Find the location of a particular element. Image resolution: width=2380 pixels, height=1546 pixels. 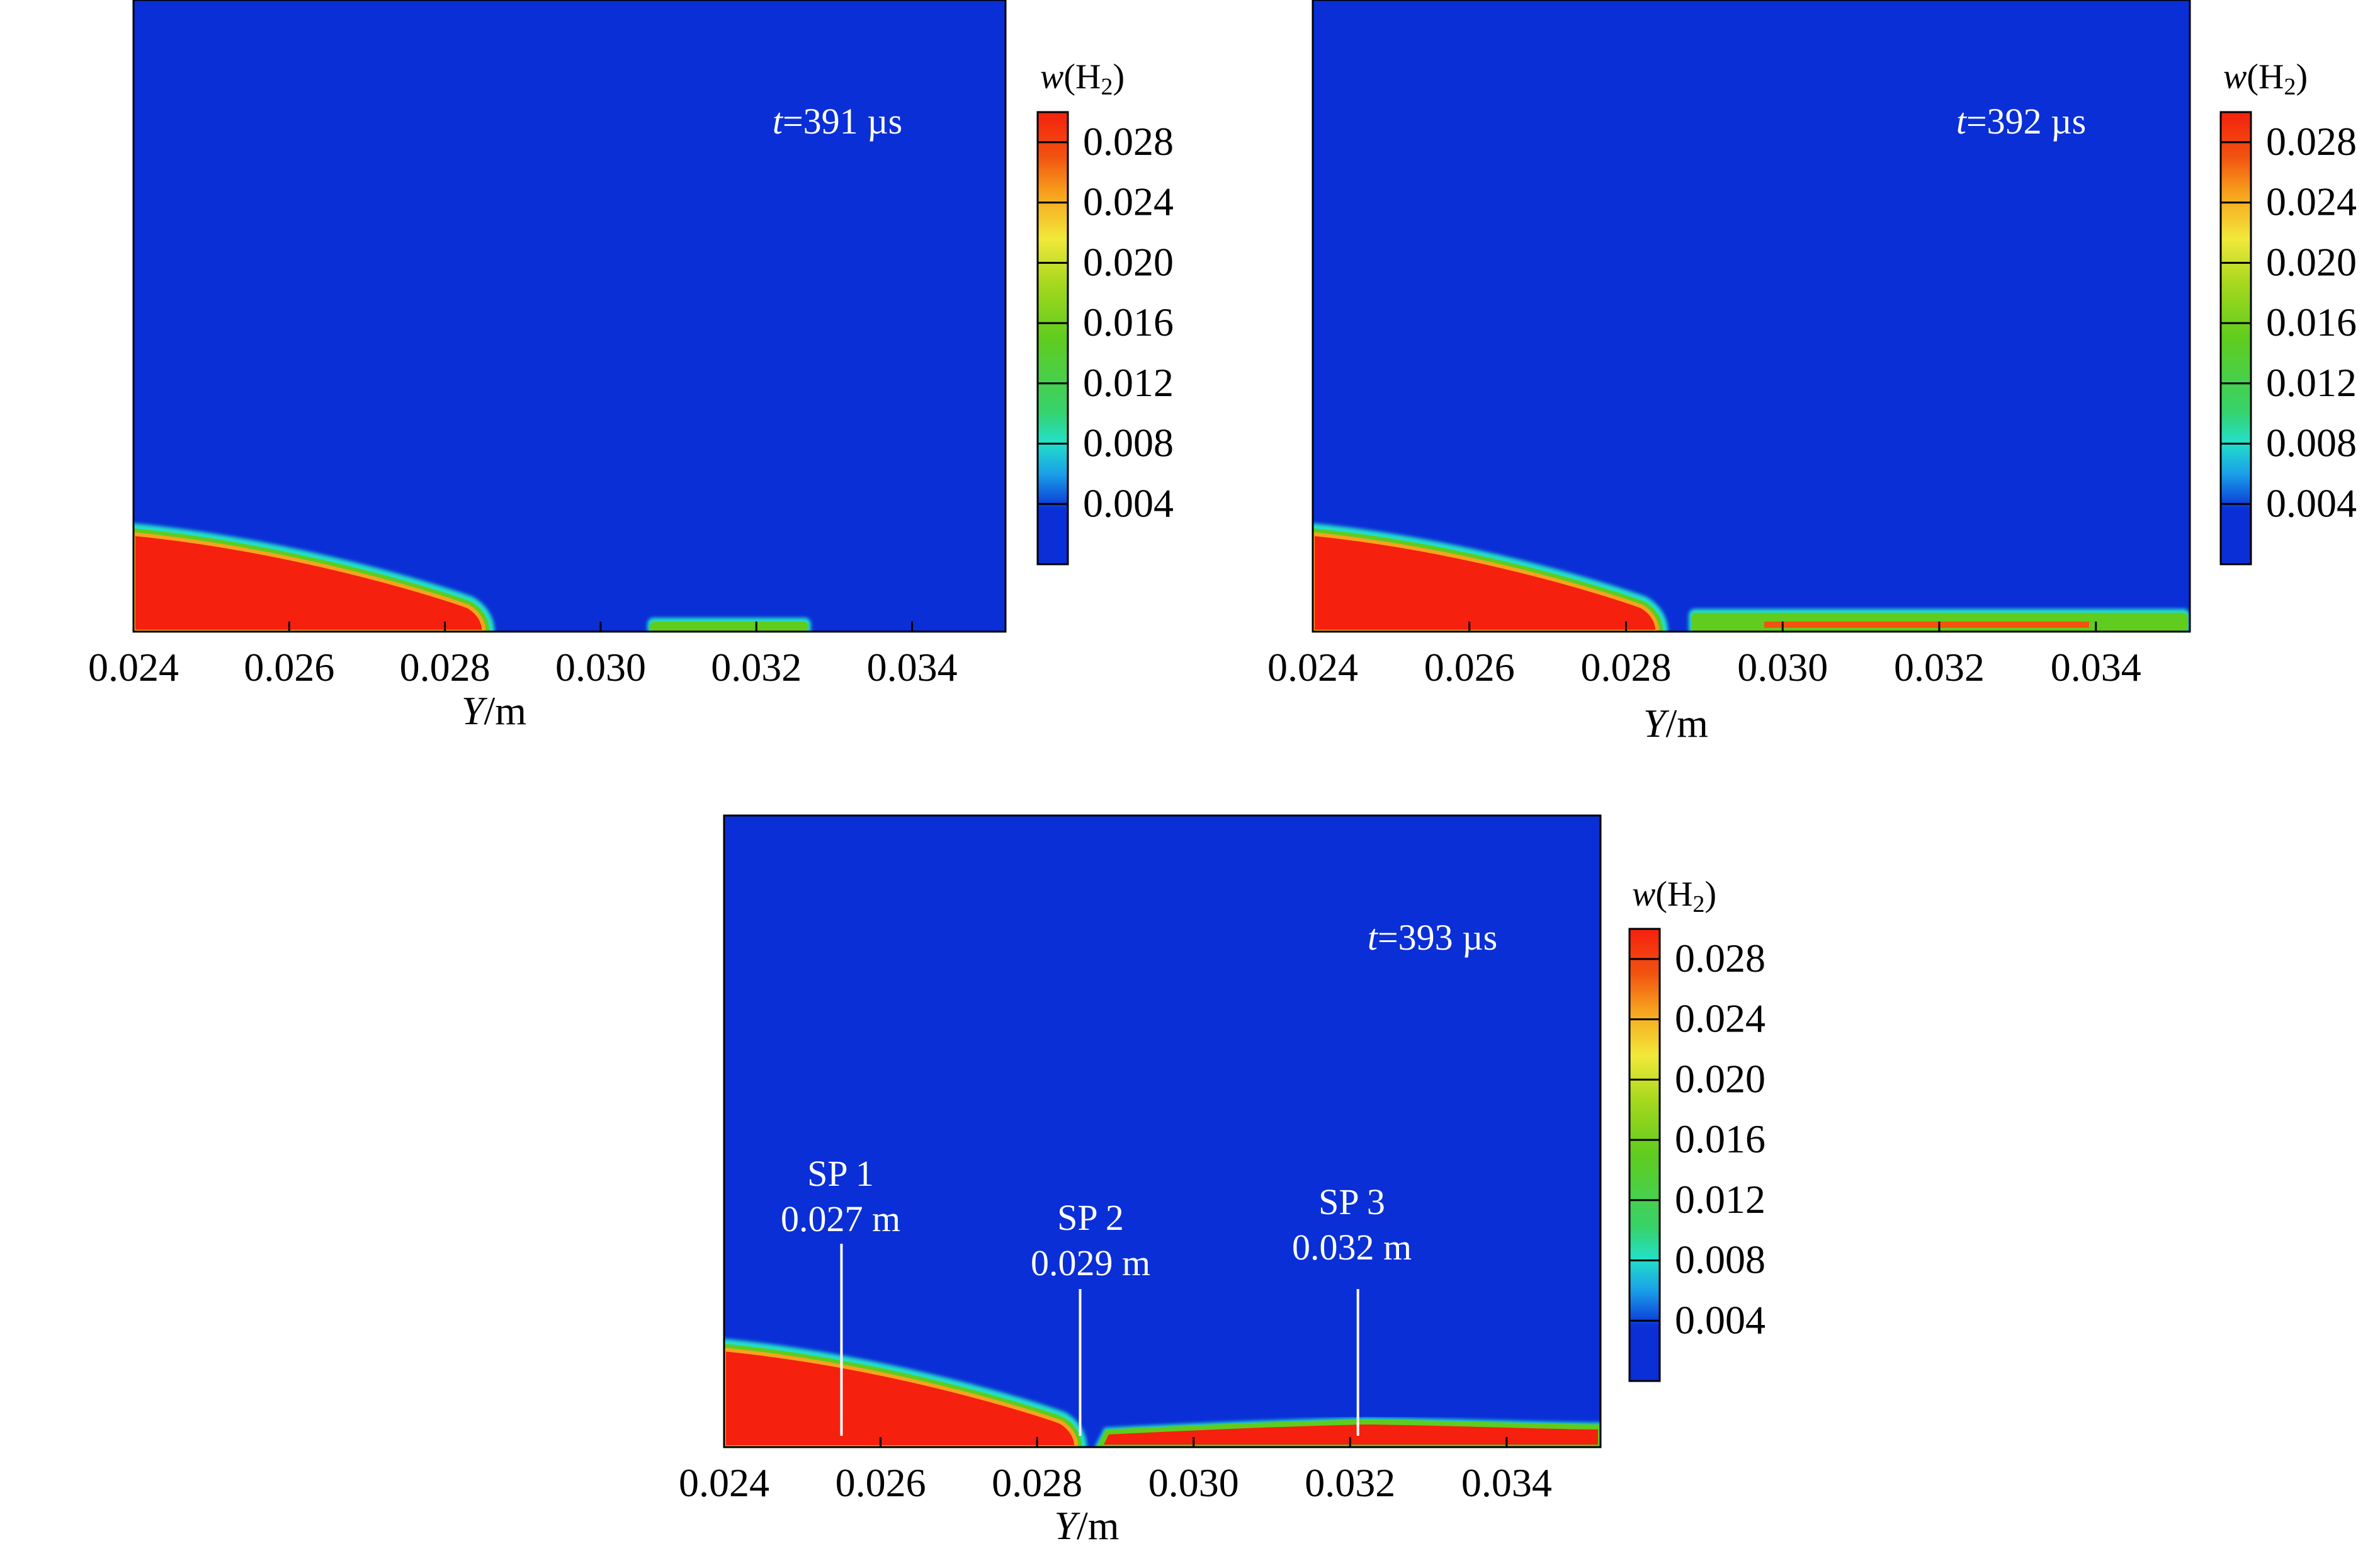

field-background is located at coordinates (569, 316).